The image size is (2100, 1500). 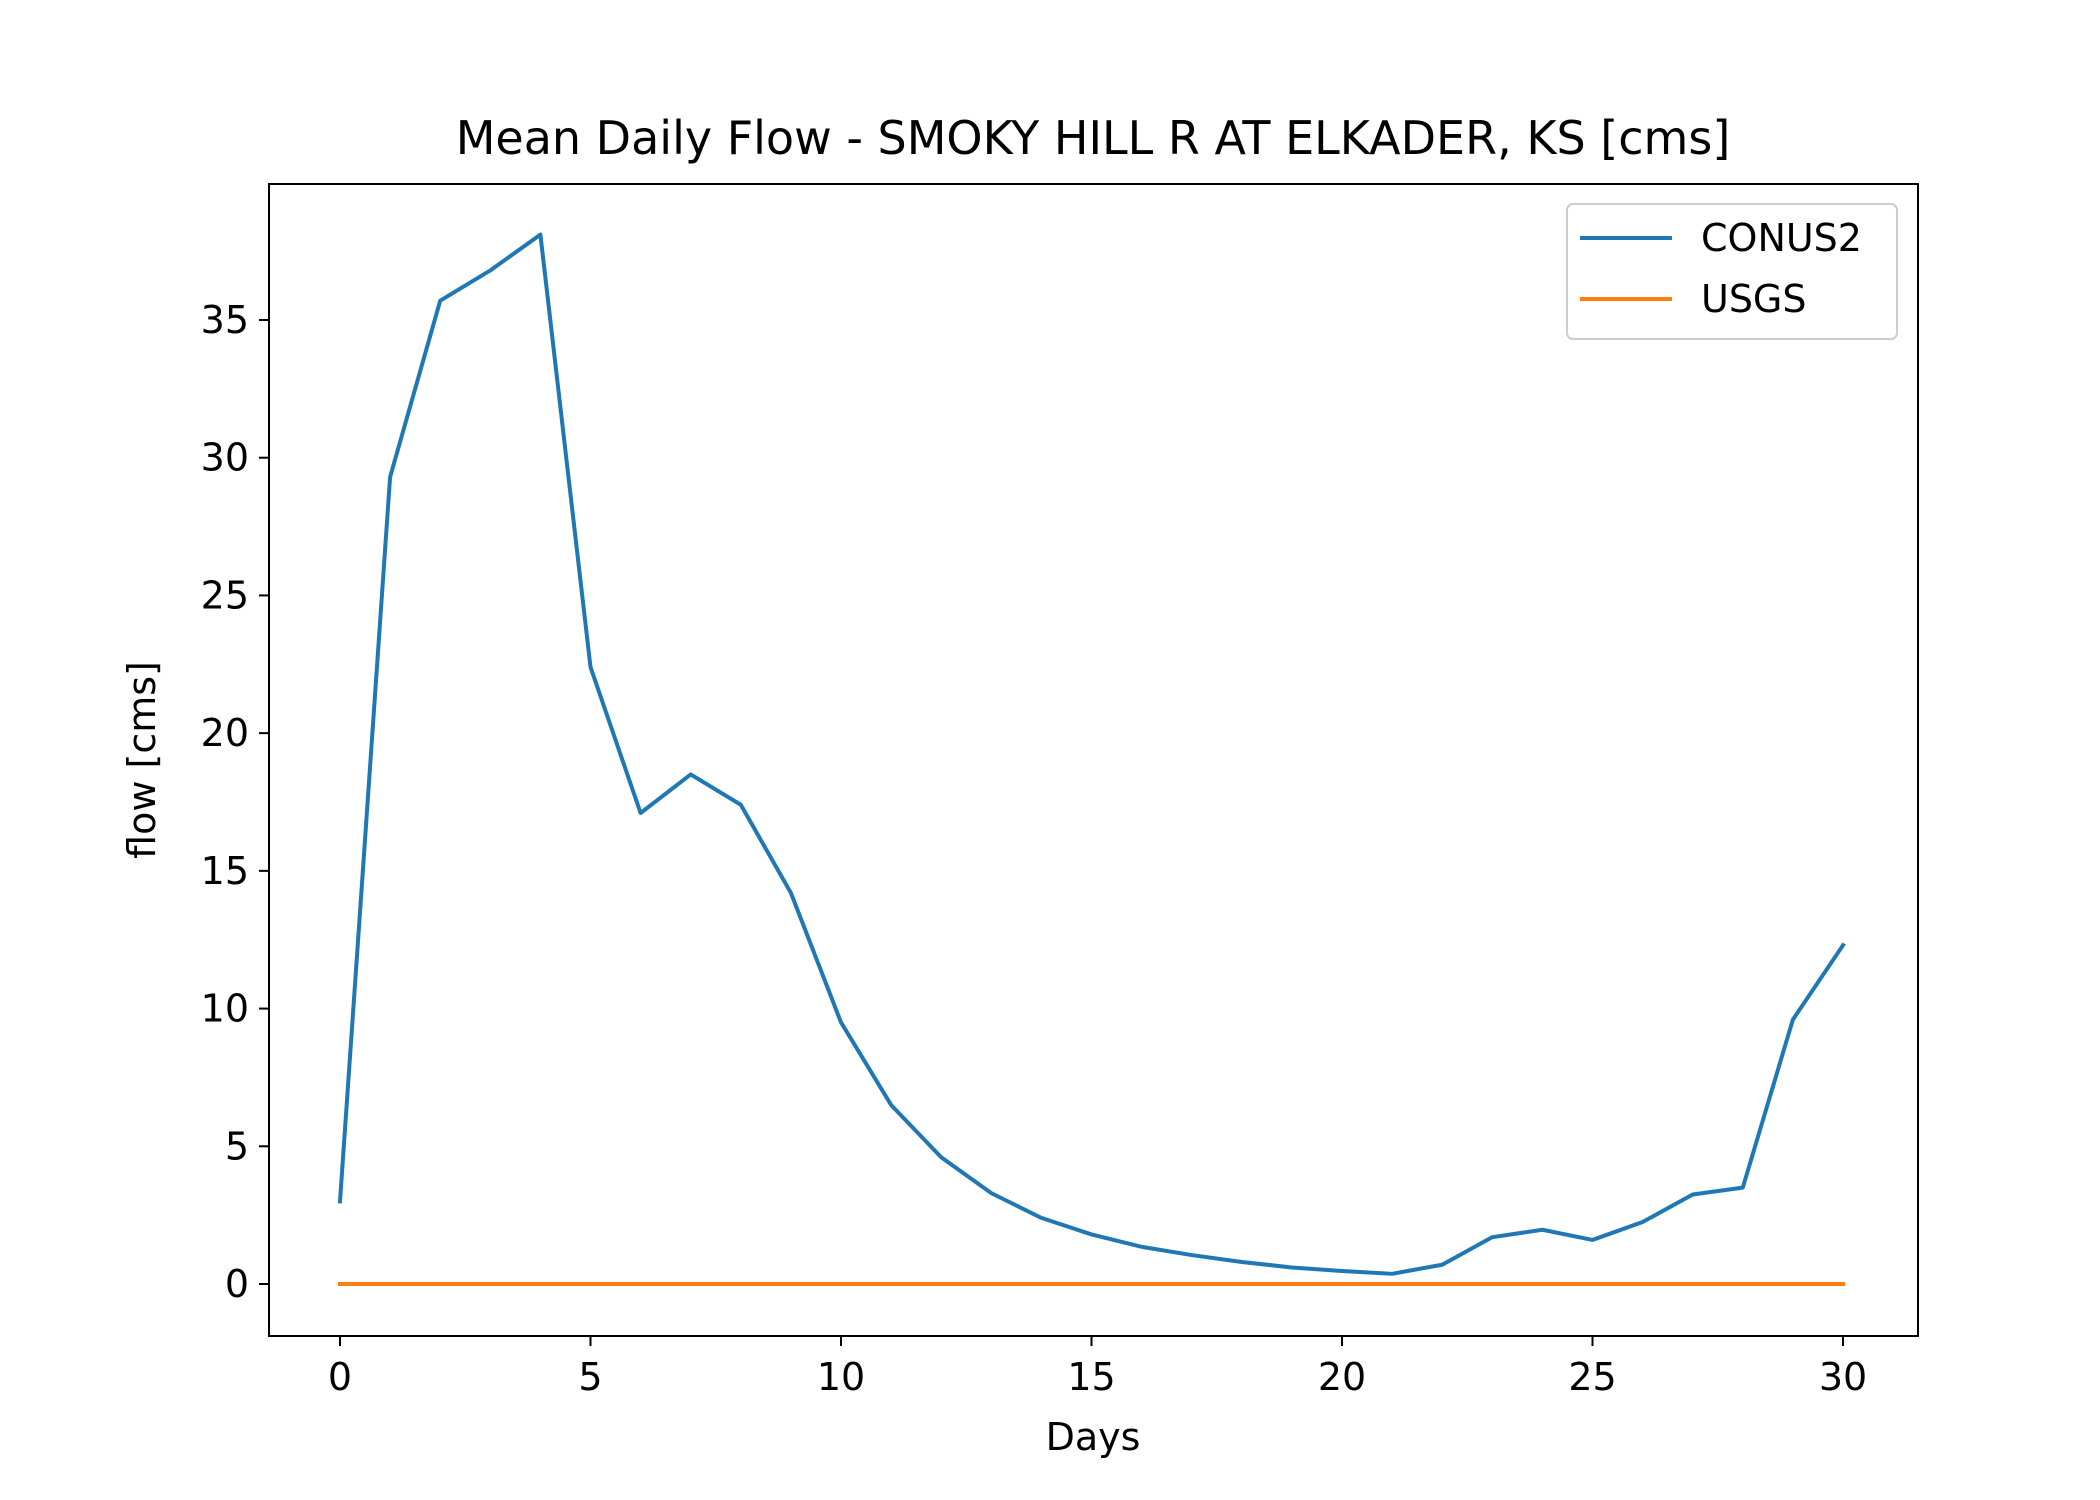 I want to click on legend: CONUS2 USGS, so click(x=1732, y=271).